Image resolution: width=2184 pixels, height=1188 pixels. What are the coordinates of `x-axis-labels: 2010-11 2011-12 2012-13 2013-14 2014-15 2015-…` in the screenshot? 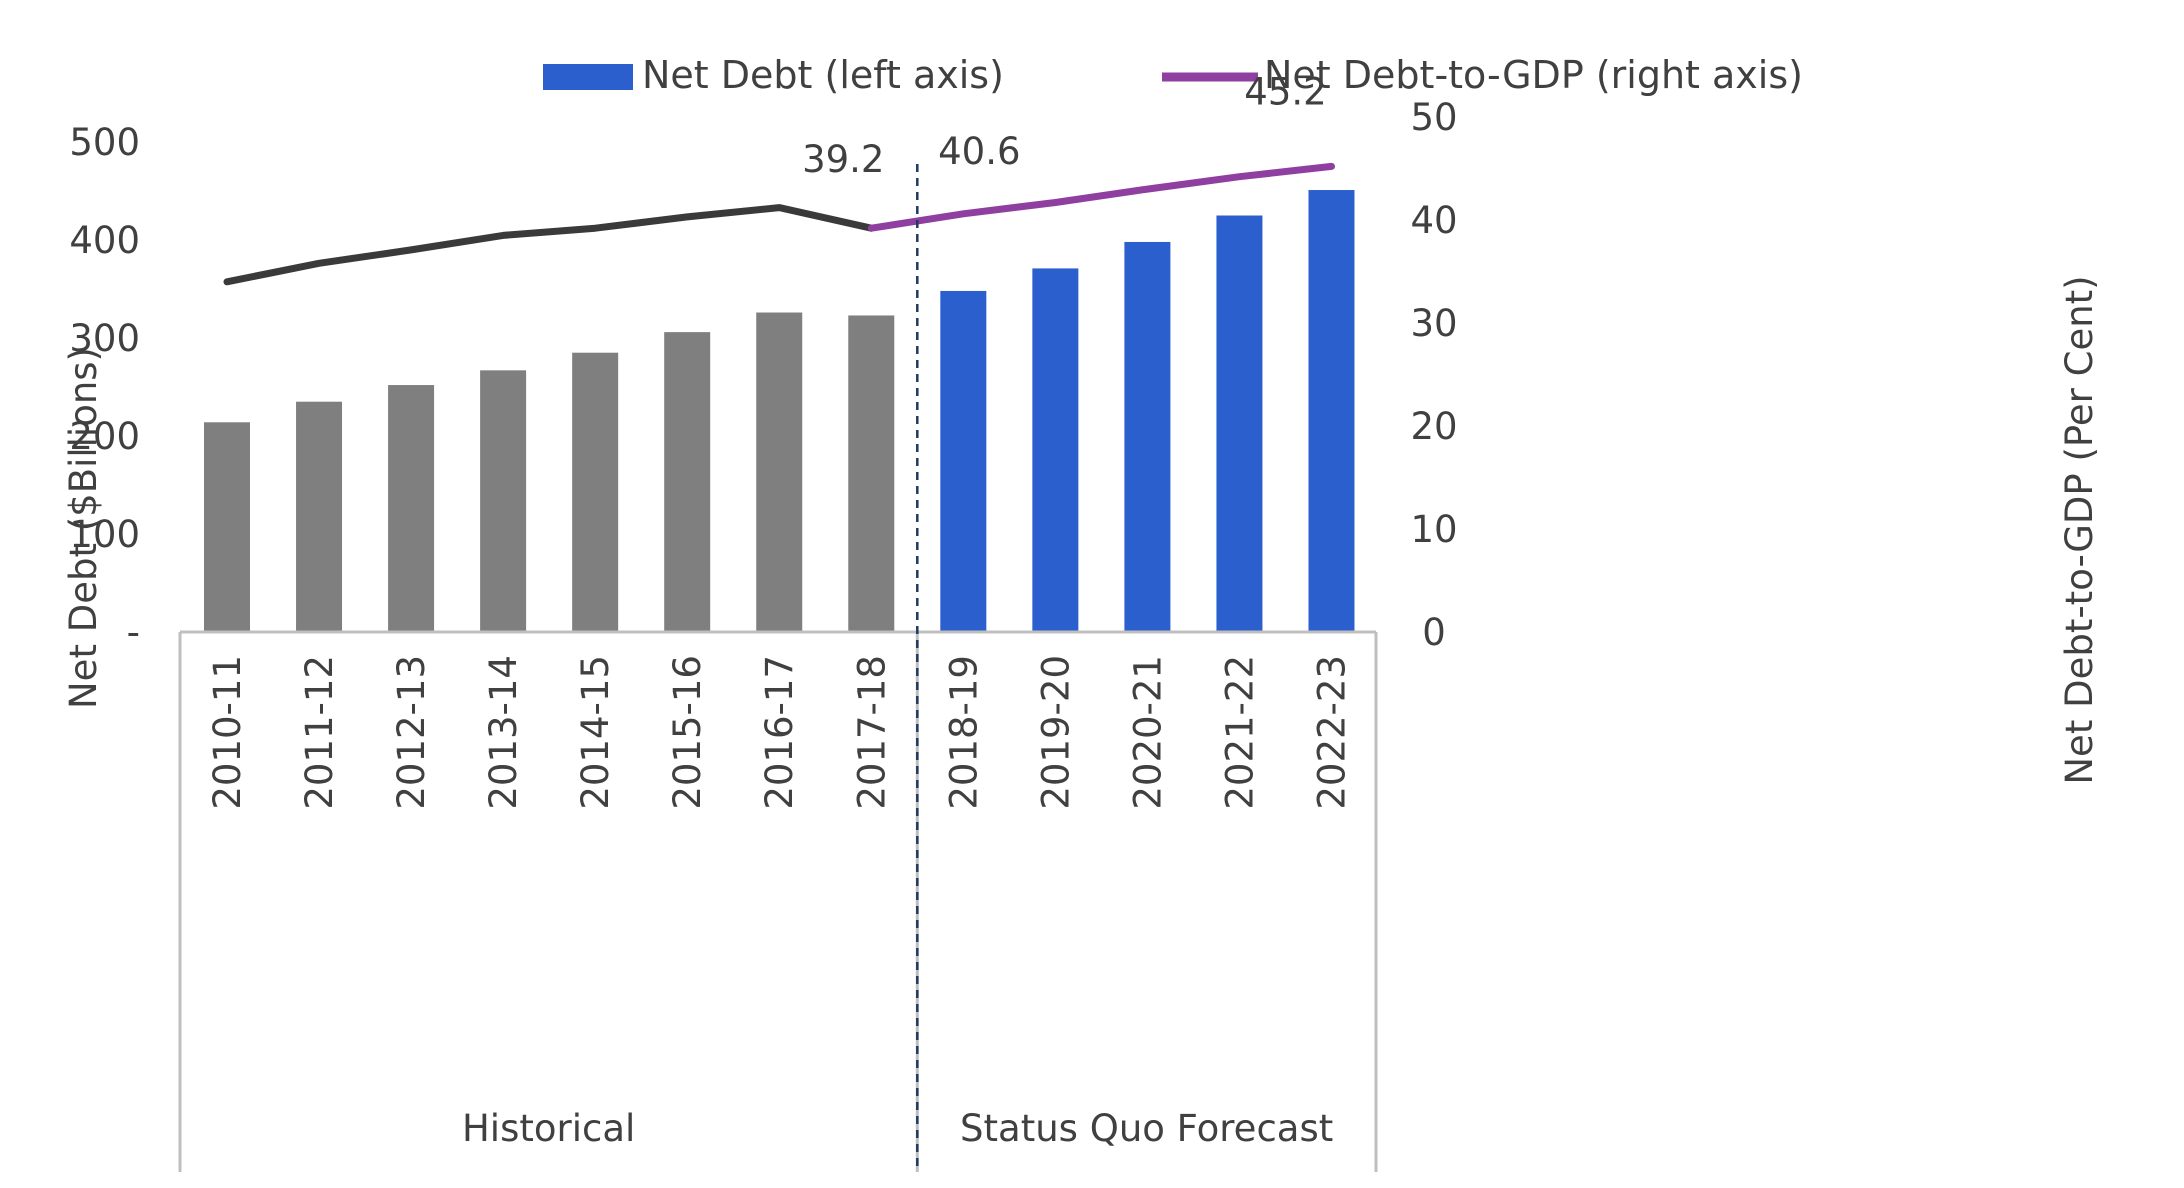 It's located at (779, 732).